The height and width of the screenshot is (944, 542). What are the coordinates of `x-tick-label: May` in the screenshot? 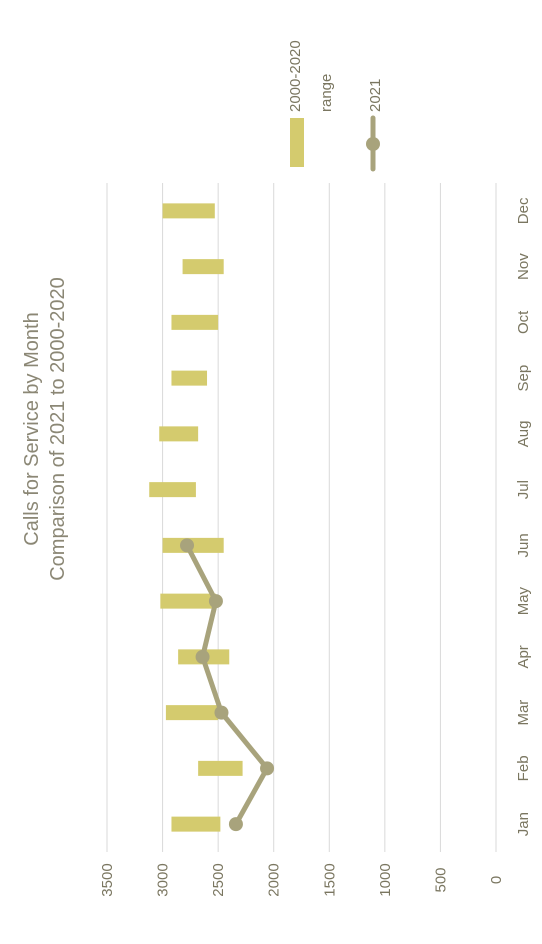 It's located at (523, 600).